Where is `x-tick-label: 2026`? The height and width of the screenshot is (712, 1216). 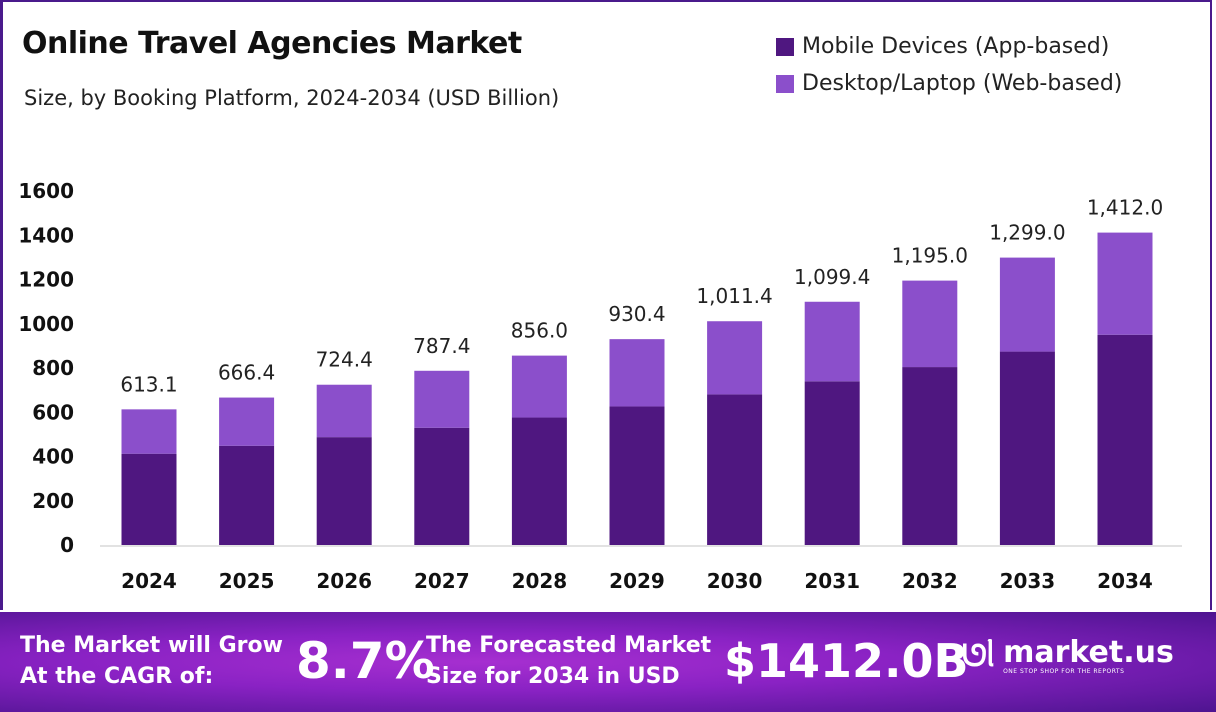 x-tick-label: 2026 is located at coordinates (344, 581).